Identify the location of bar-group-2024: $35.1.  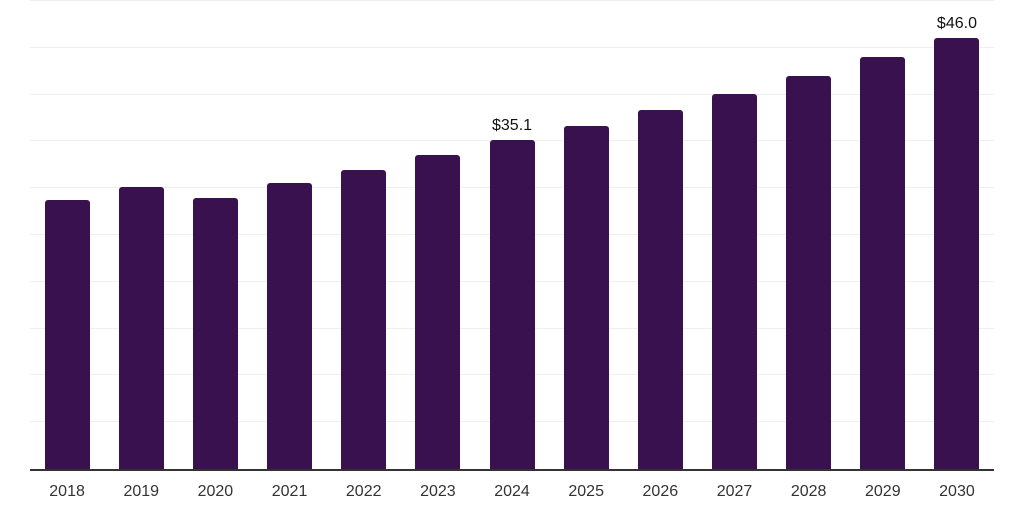
(512, 235).